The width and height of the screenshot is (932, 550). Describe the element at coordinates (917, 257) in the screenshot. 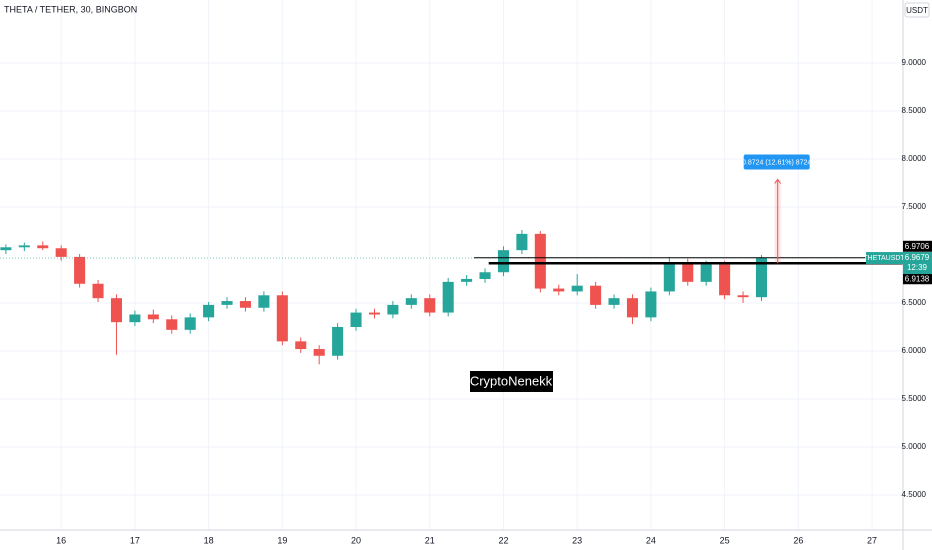

I see `price-label: 6.9679` at that location.